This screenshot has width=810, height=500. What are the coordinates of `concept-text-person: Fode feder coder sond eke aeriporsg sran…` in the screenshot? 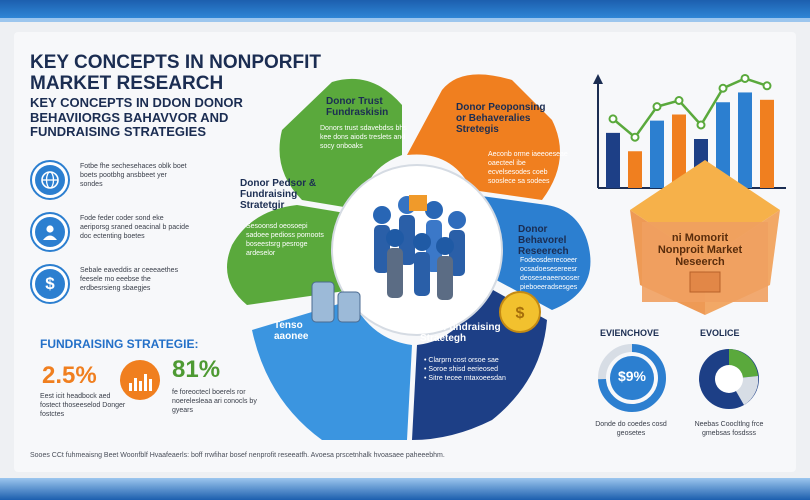 It's located at (134, 227).